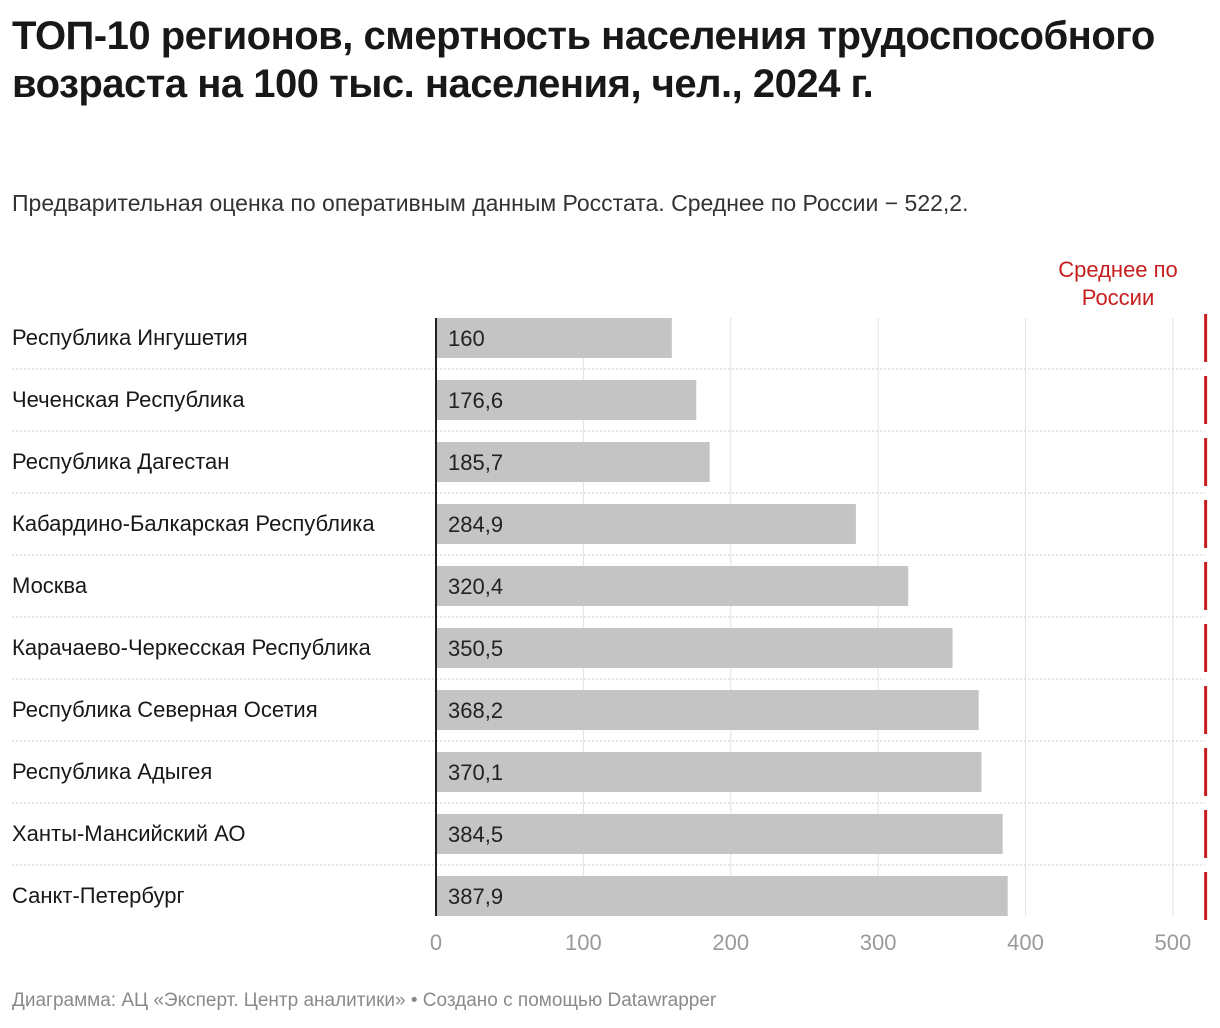 The image size is (1220, 1028). What do you see at coordinates (165, 709) in the screenshot?
I see `category-label-7: Республика Северная Осетия` at bounding box center [165, 709].